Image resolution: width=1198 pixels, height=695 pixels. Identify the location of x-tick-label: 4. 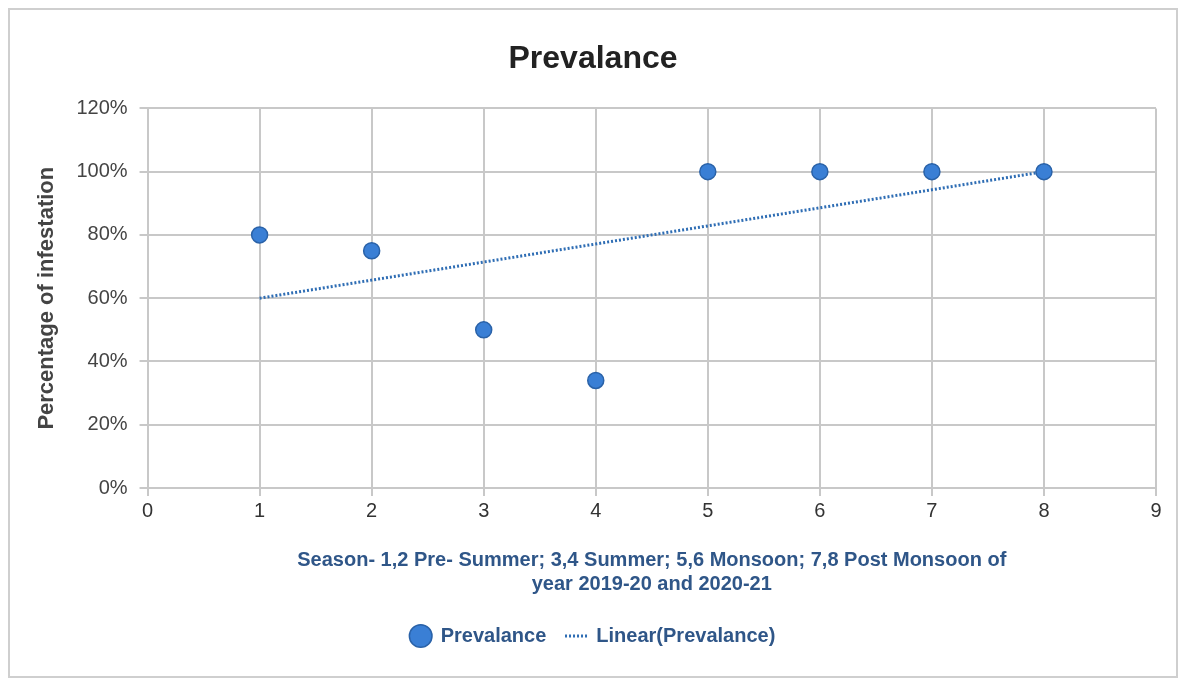
(596, 509).